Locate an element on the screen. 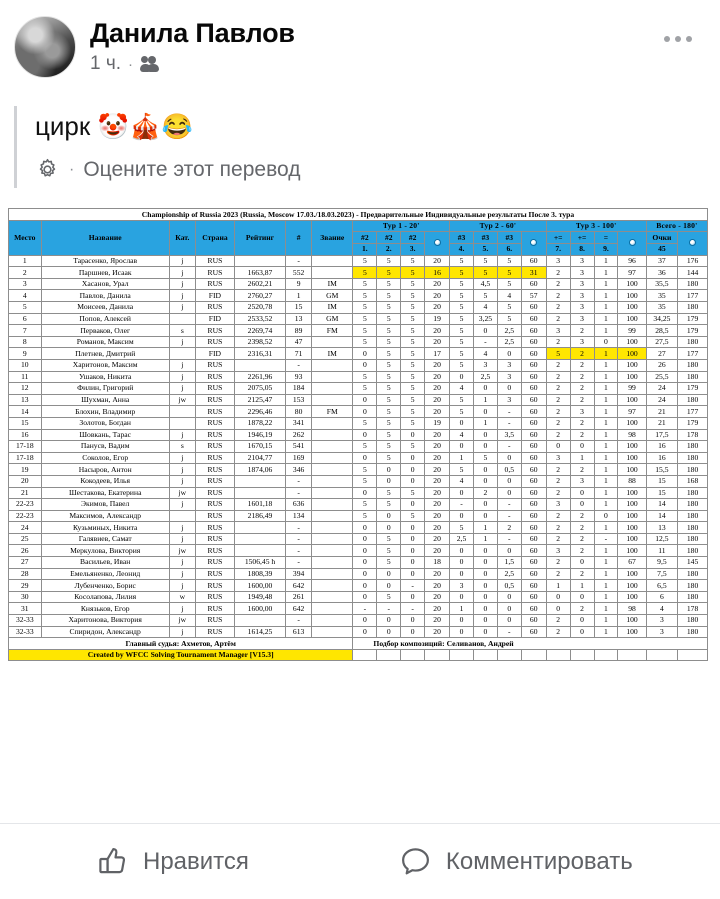 Image resolution: width=720 pixels, height=899 pixels. more-options-icon is located at coordinates (678, 39).